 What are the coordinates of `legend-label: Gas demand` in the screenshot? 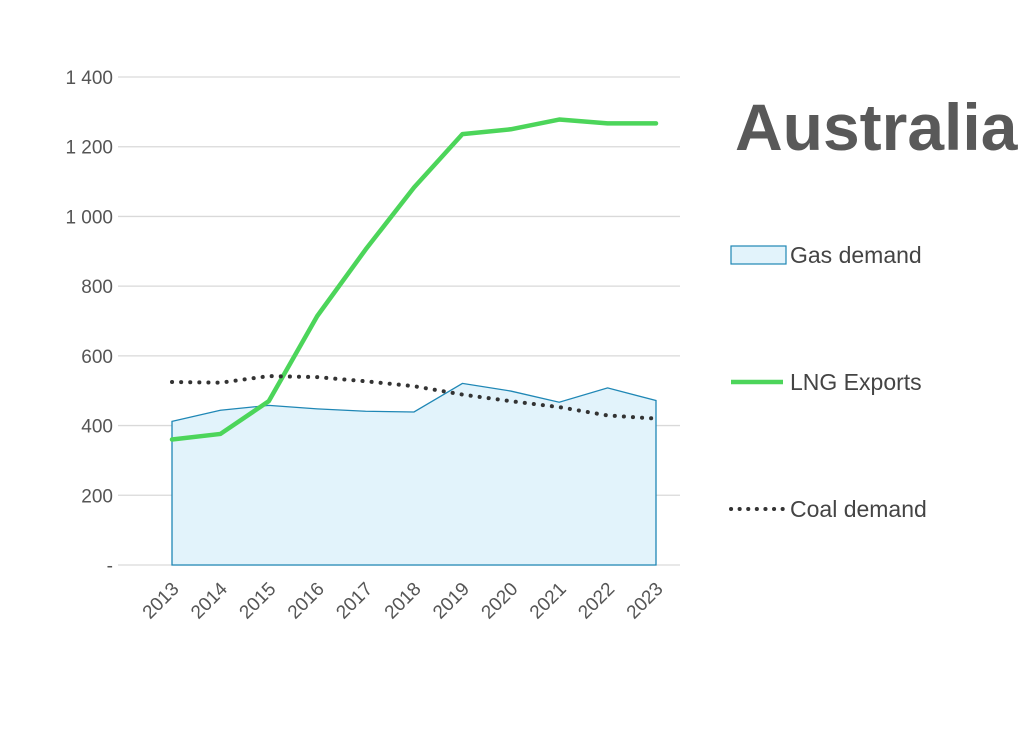 It's located at (856, 255).